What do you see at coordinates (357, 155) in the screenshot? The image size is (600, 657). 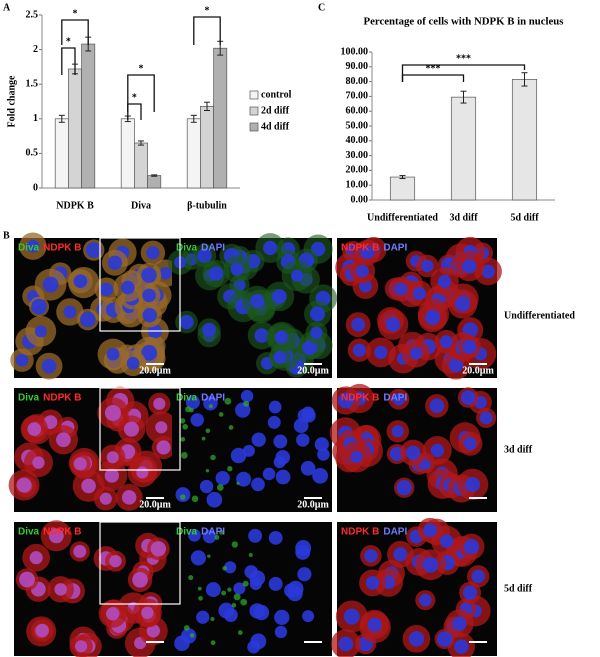 I see `y-tick-label: 30.00` at bounding box center [357, 155].